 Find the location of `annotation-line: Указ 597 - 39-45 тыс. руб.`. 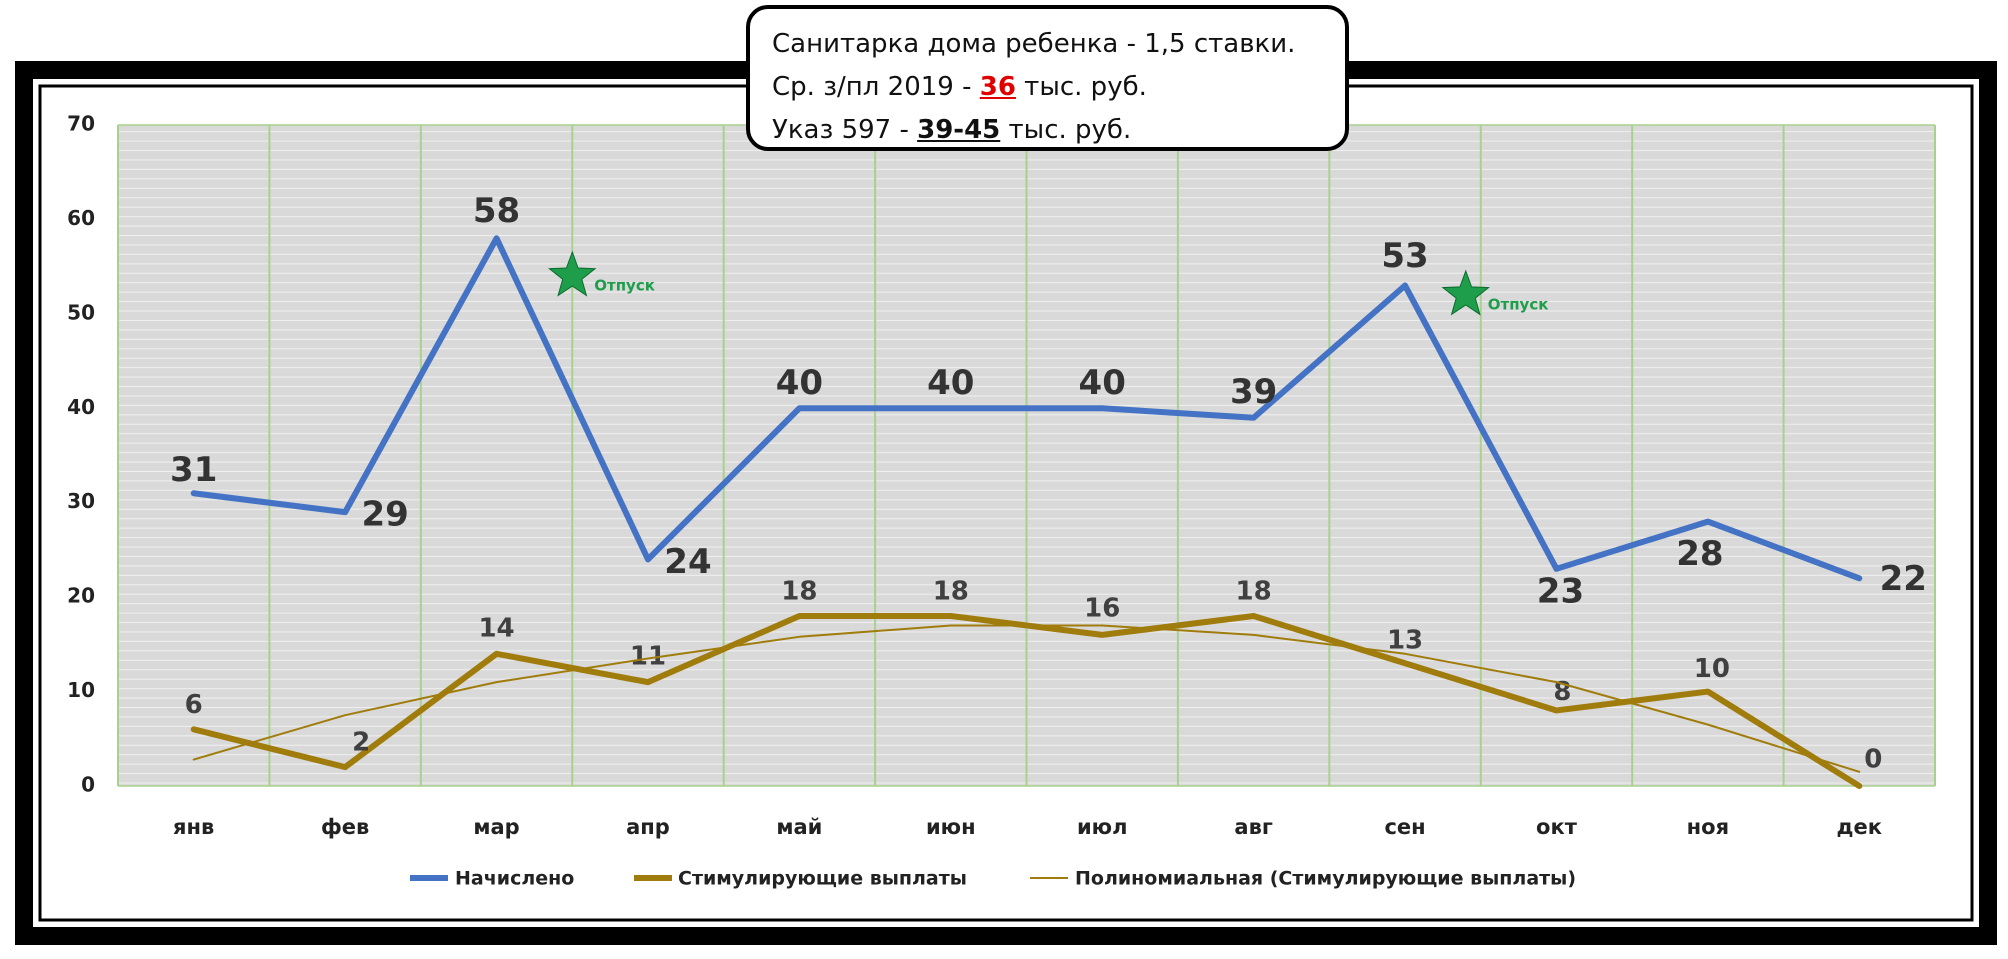

annotation-line: Указ 597 - 39-45 тыс. руб. is located at coordinates (1058, 130).